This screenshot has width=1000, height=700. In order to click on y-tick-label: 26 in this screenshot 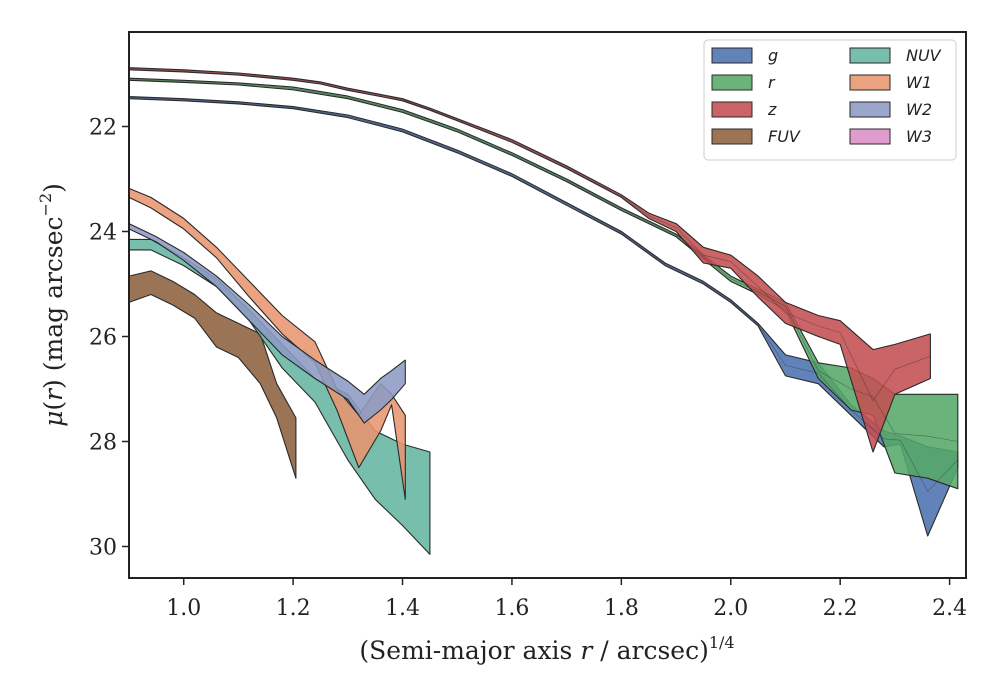, I will do `click(103, 338)`.